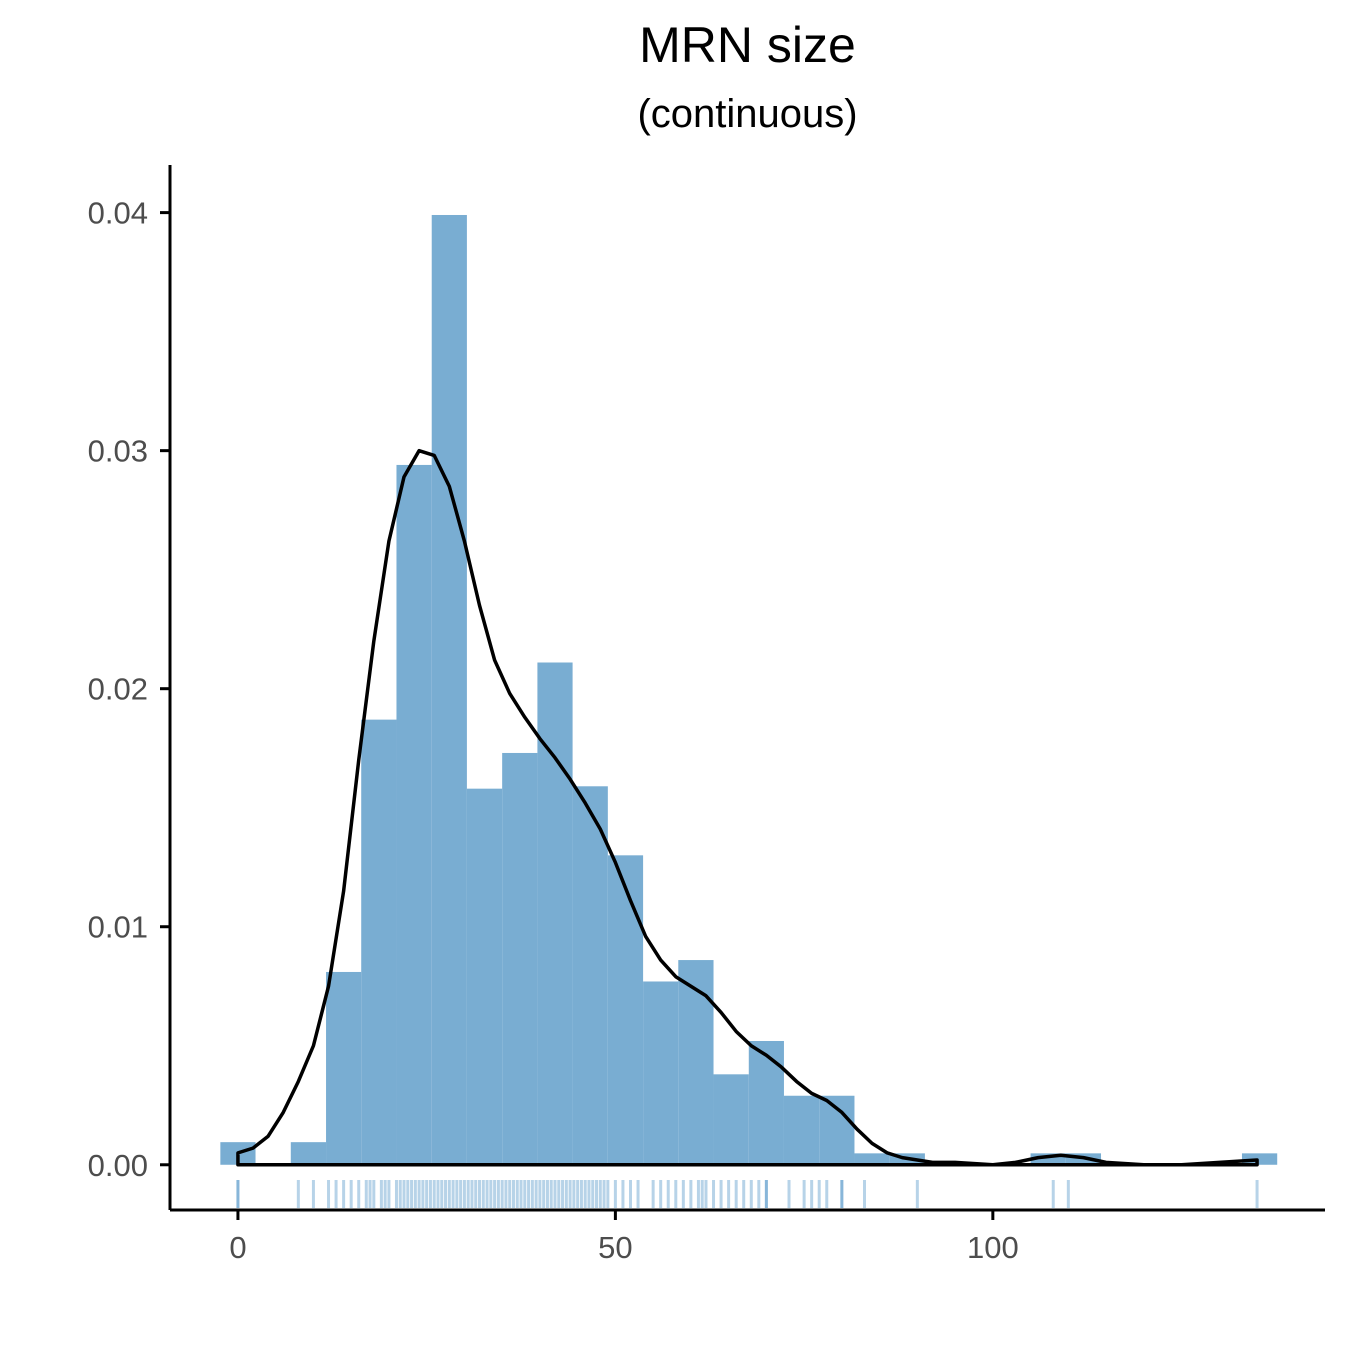 Image resolution: width=1350 pixels, height=1355 pixels. What do you see at coordinates (118, 451) in the screenshot?
I see `y-tick-label: 0.03` at bounding box center [118, 451].